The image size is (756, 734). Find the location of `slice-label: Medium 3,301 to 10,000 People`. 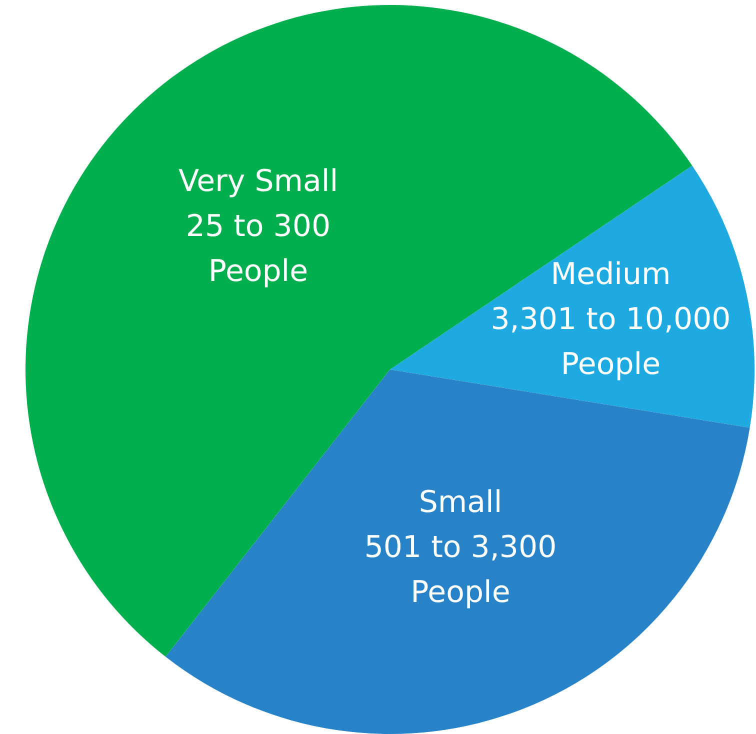

slice-label: Medium 3,301 to 10,000 People is located at coordinates (610, 319).